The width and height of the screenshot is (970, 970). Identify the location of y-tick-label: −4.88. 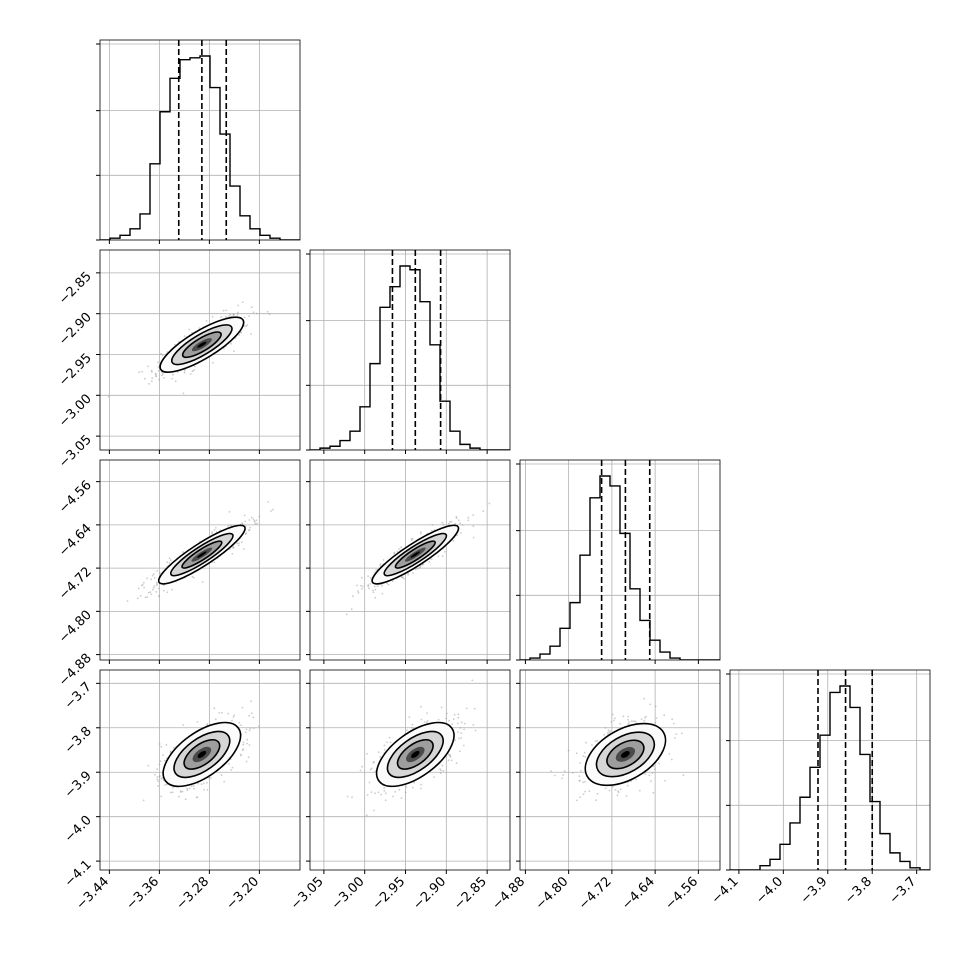
(75, 670).